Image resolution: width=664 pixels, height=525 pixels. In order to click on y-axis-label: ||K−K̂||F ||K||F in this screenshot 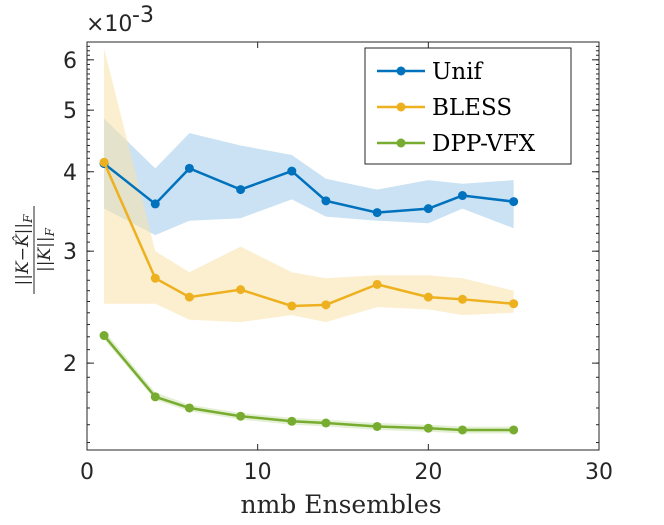, I will do `click(35, 250)`.